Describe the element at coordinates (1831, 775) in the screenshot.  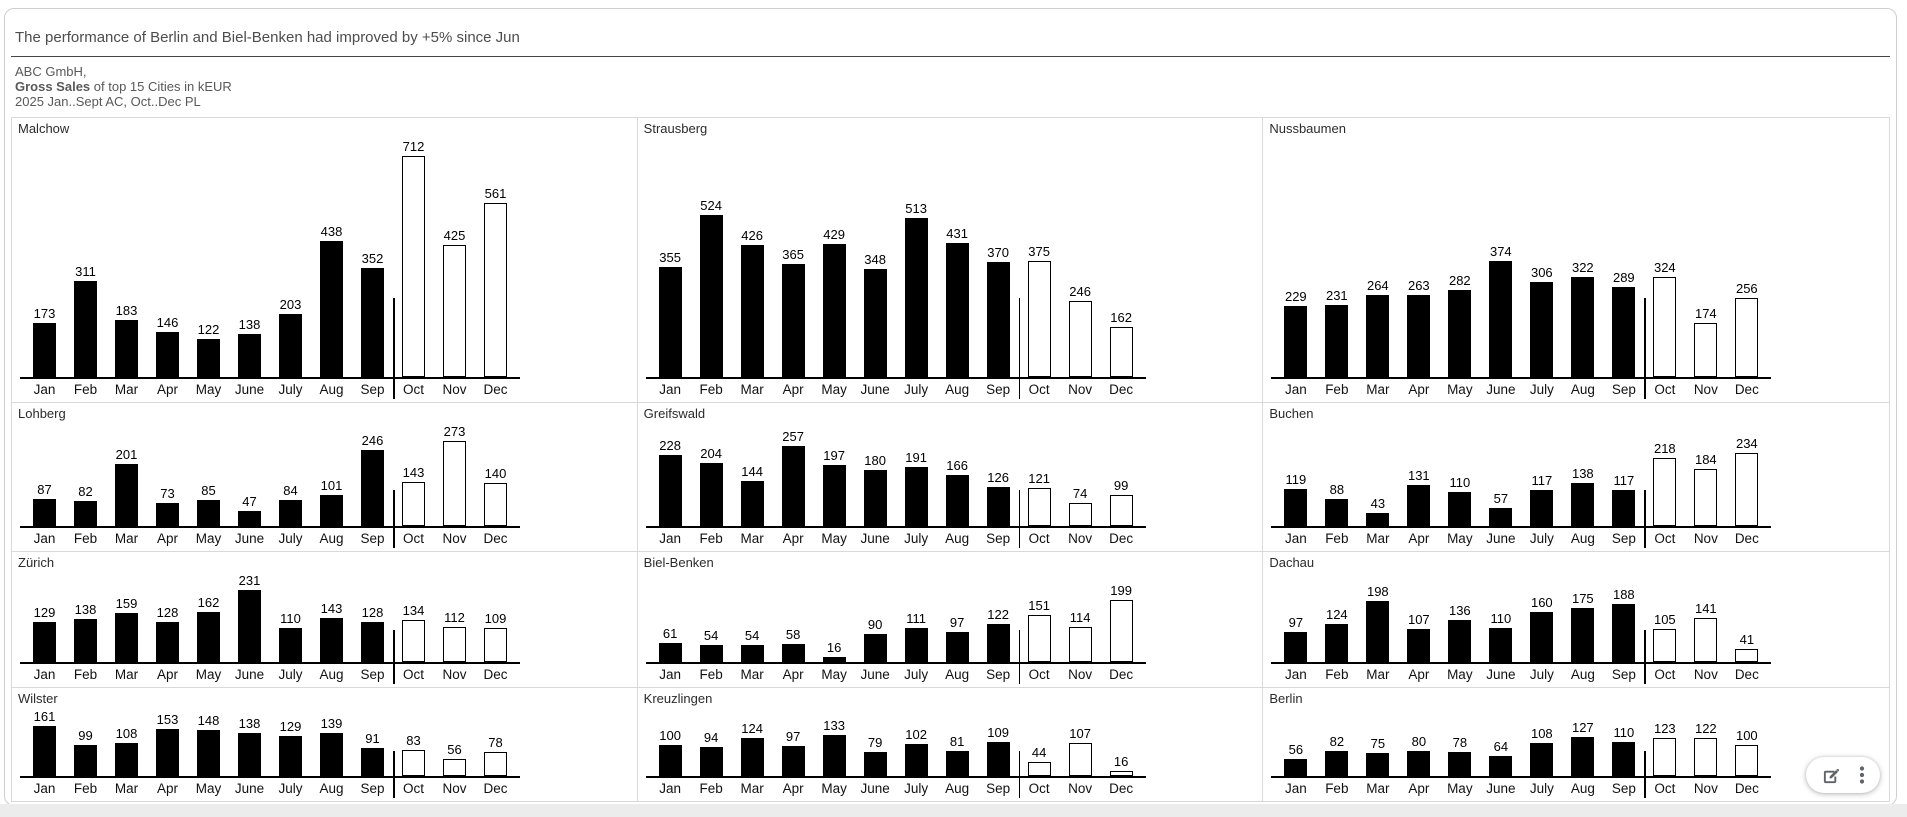
I see `edit-button` at that location.